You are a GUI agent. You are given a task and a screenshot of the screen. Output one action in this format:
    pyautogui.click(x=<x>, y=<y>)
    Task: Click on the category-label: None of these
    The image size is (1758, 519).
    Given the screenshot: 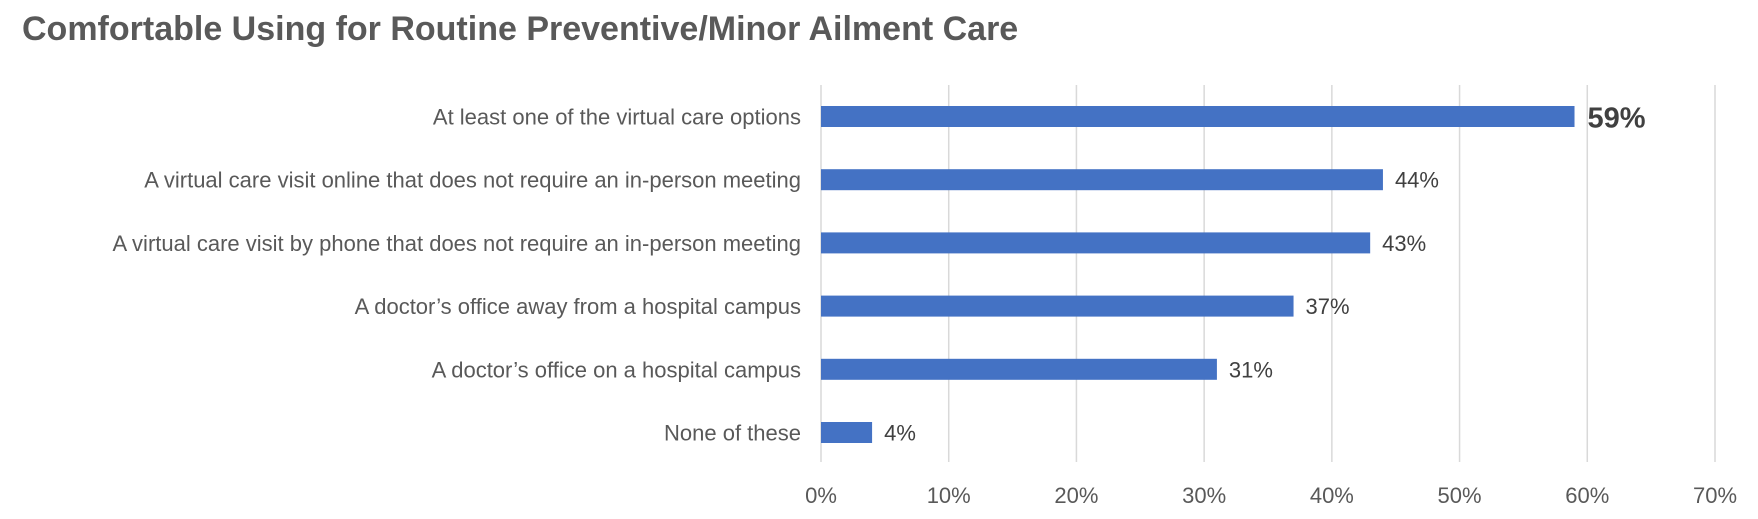 What is the action you would take?
    pyautogui.click(x=732, y=433)
    